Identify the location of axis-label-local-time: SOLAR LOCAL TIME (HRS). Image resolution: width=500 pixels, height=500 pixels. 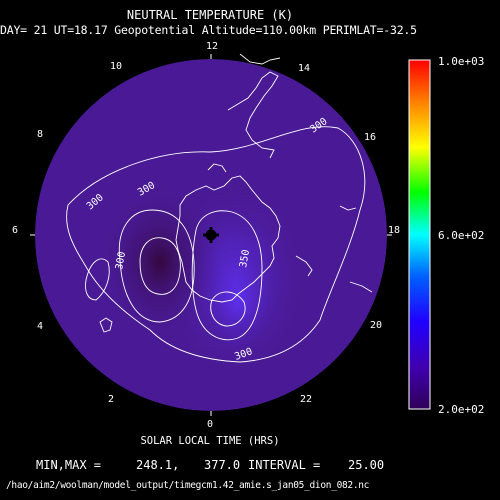
(210, 441).